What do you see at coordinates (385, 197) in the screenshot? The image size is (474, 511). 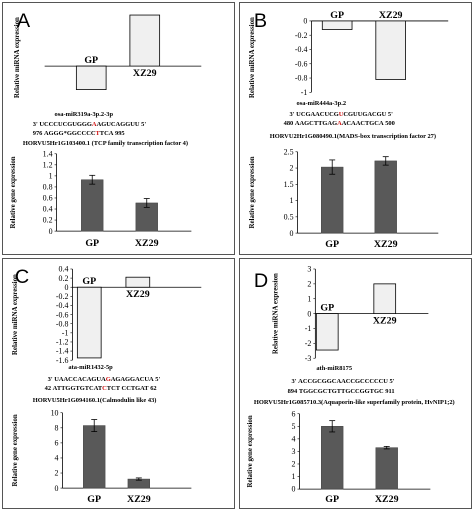 I see `gene-bar-xz29` at bounding box center [385, 197].